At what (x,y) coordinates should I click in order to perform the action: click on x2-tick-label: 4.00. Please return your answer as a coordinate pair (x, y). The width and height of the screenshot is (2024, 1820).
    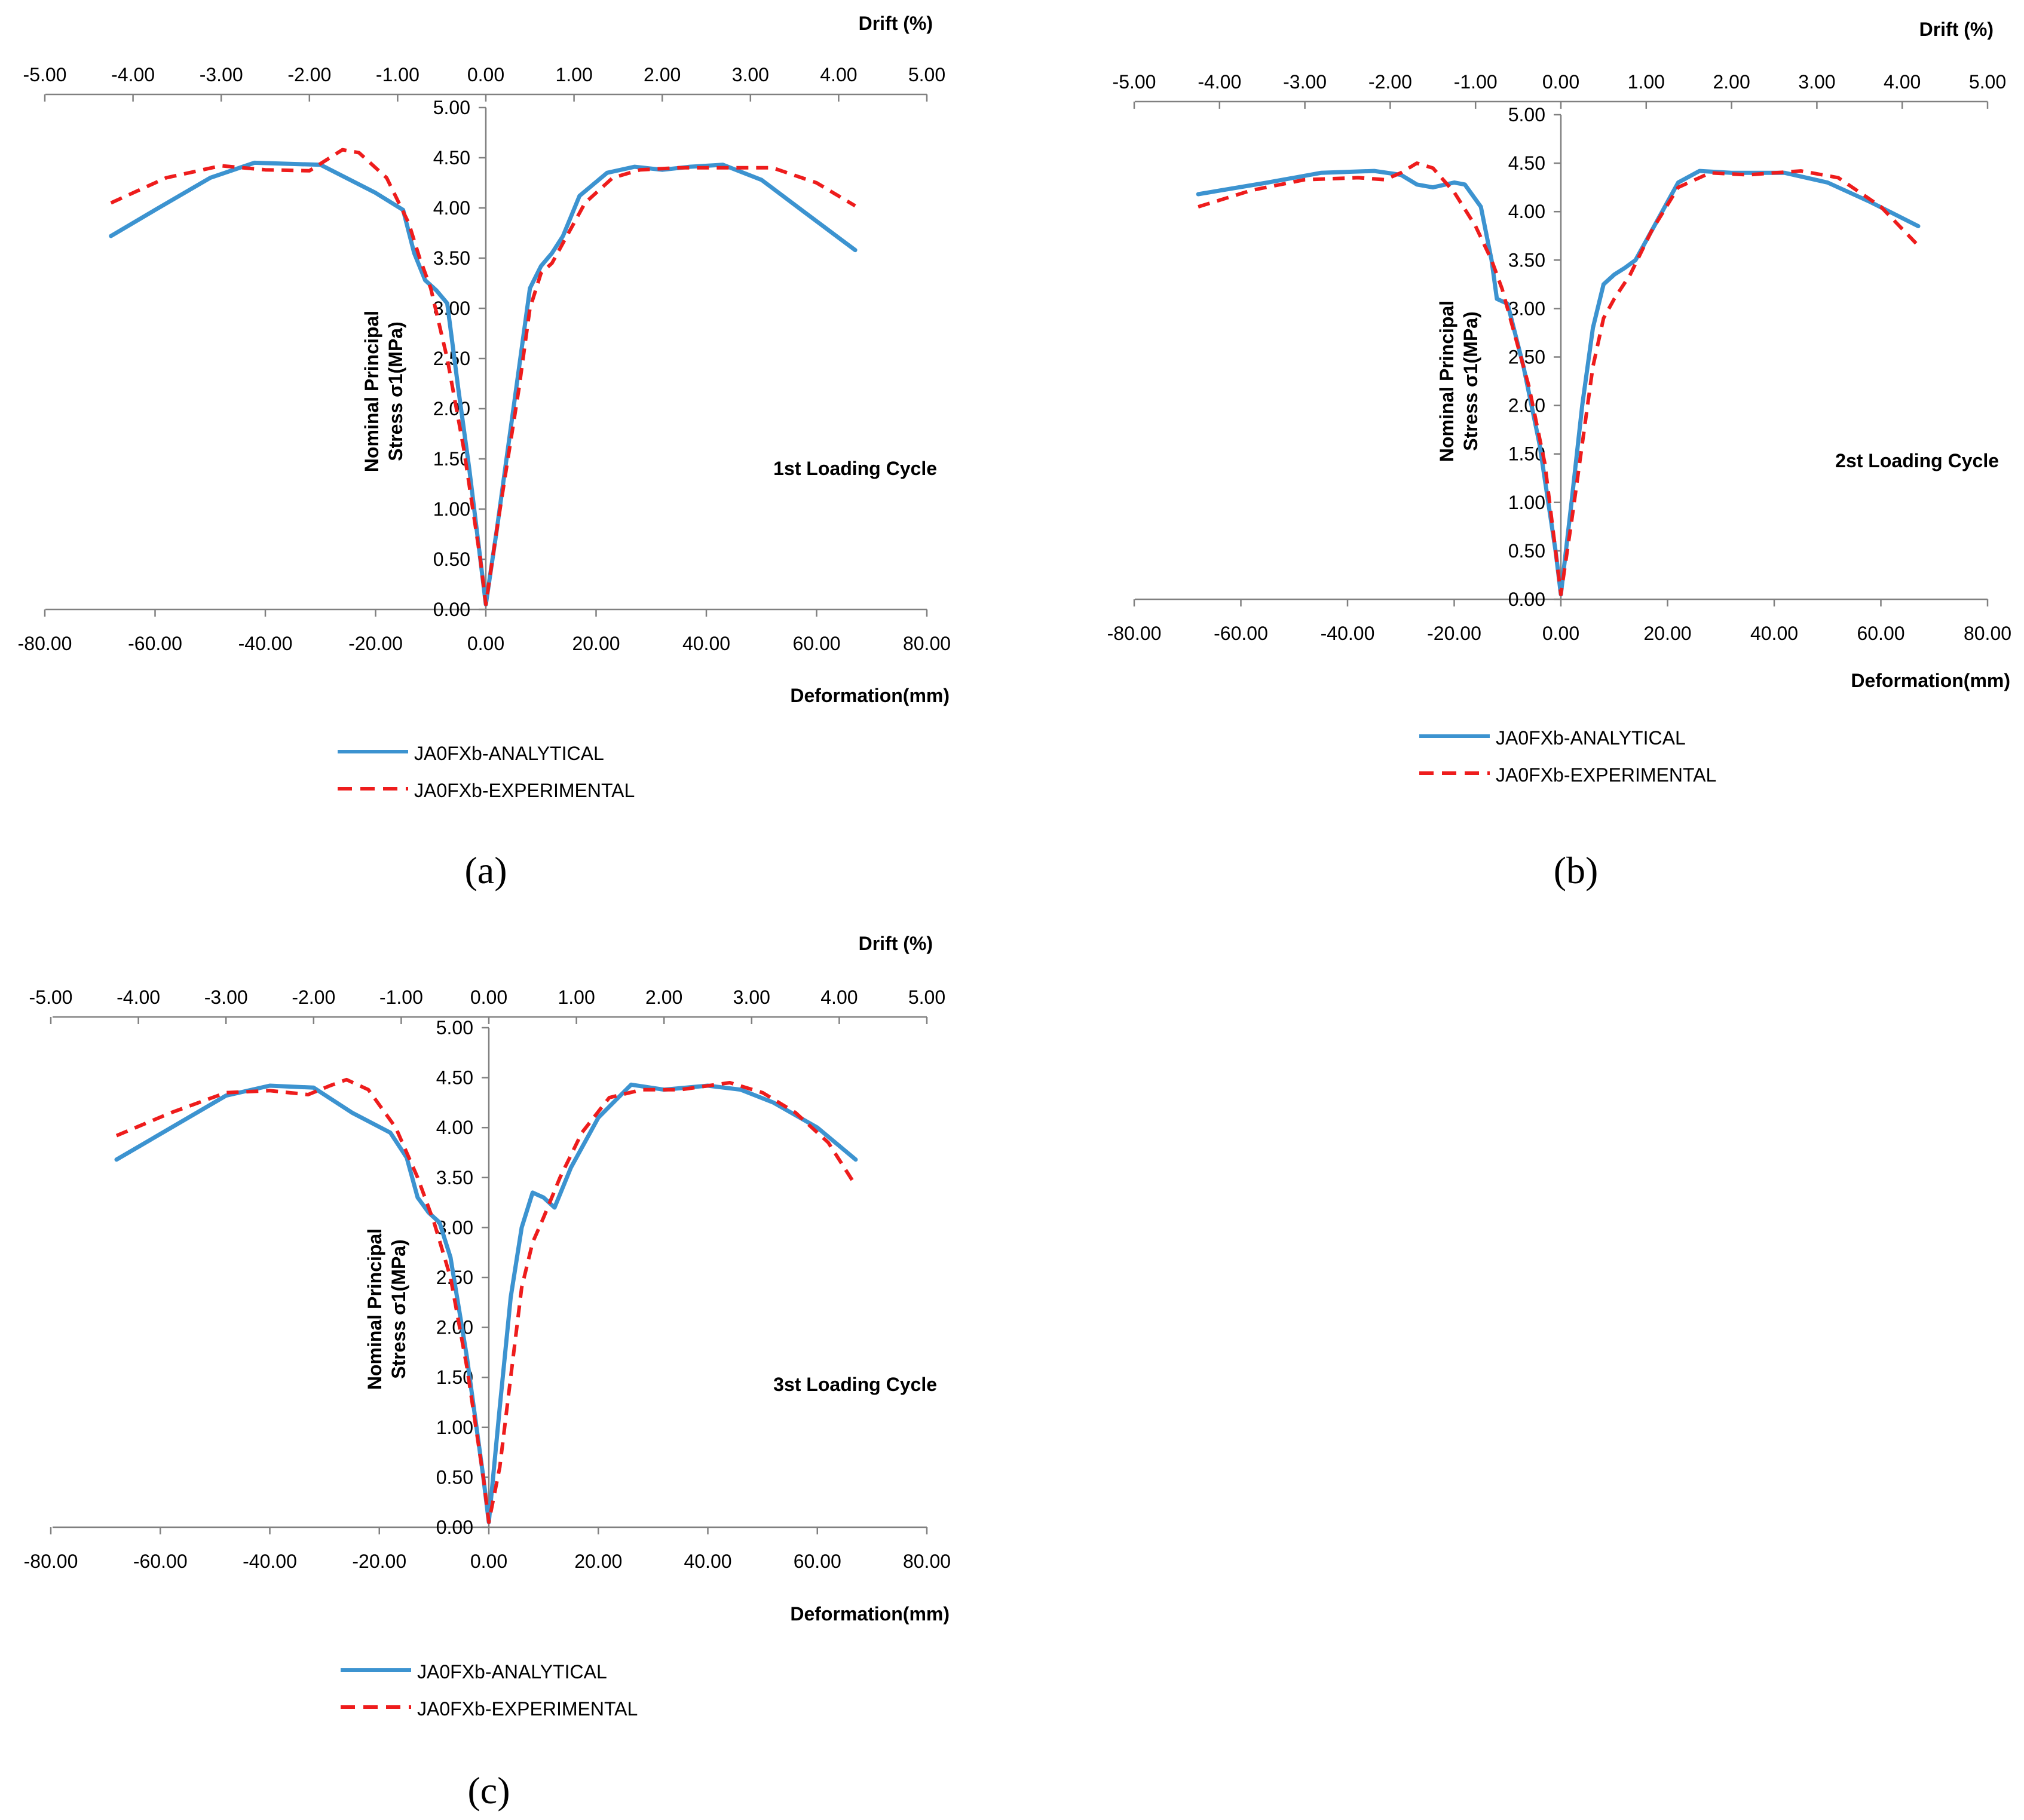
    Looking at the image, I should click on (838, 74).